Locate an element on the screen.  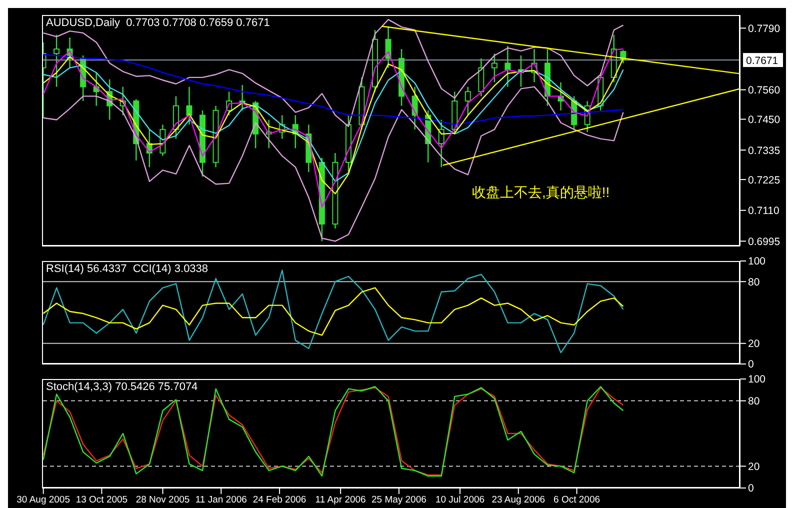
ref-line-label: 0.7671 is located at coordinates (762, 61).